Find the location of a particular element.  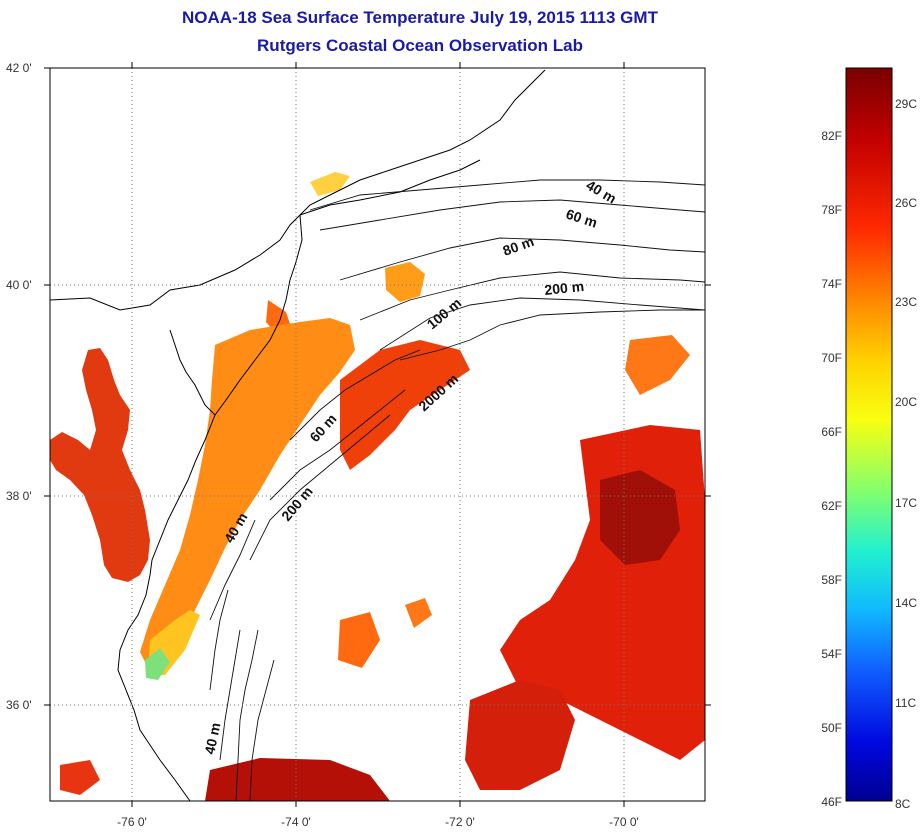

cb-f-46: 46F is located at coordinates (831, 802).